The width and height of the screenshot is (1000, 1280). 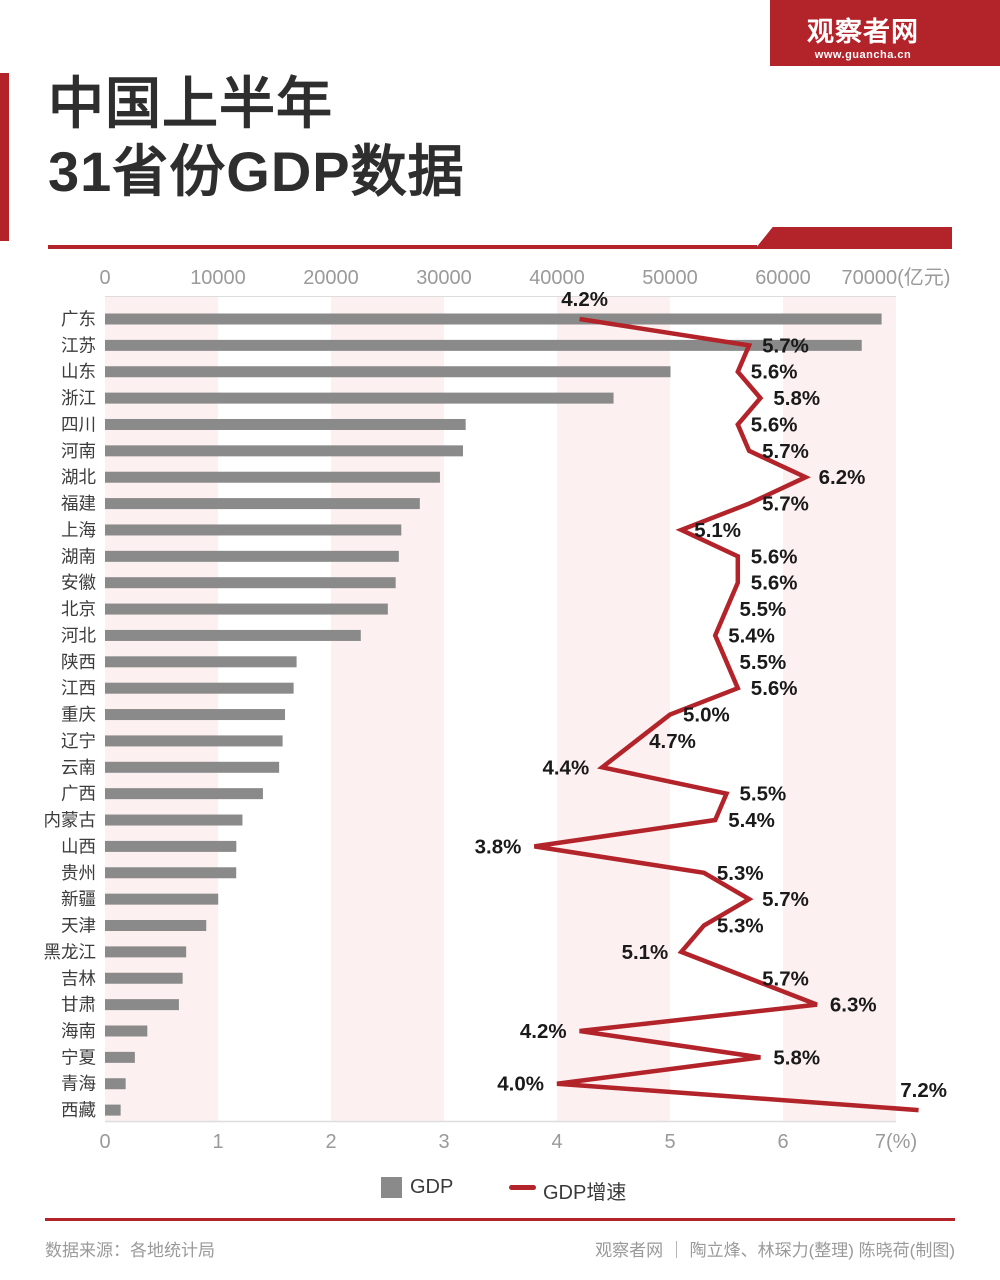 I want to click on top-axis-tick: 30000, so click(x=444, y=278).